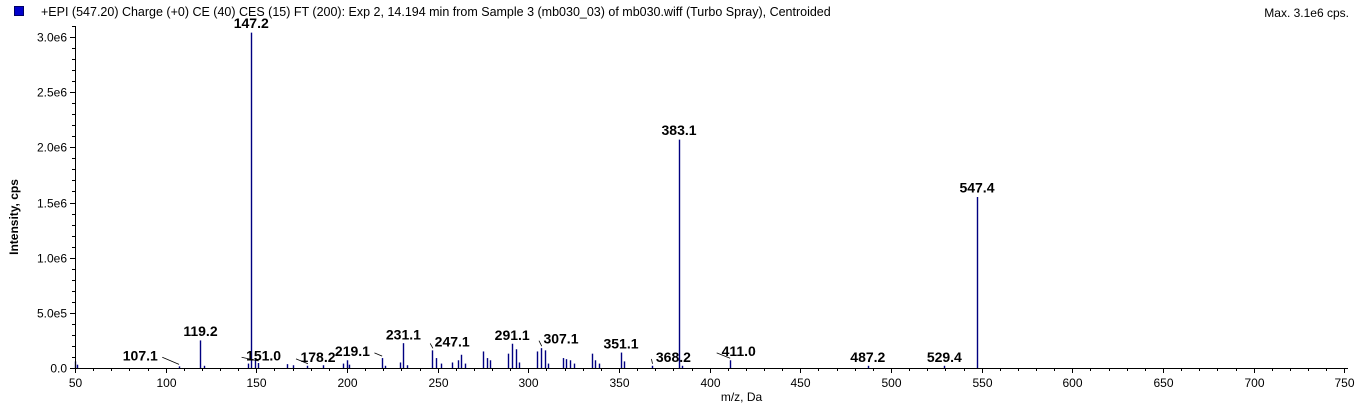 The width and height of the screenshot is (1363, 405). Describe the element at coordinates (431, 346) in the screenshot. I see `leader-line-247.1` at that location.